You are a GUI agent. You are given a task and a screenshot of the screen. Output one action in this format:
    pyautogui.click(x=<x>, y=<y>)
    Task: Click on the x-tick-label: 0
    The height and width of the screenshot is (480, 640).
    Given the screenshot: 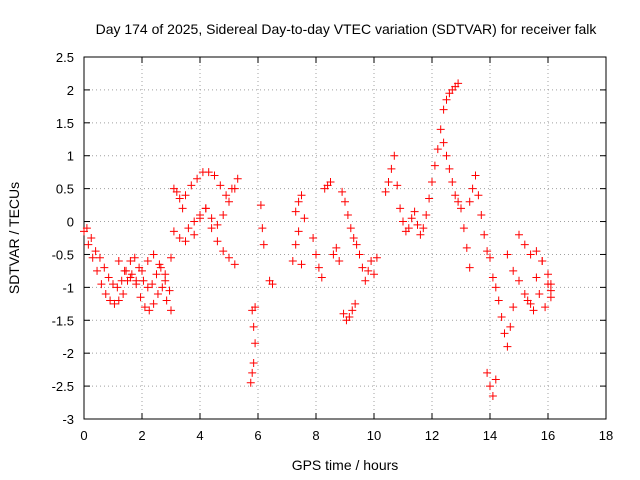 What is the action you would take?
    pyautogui.click(x=83, y=435)
    